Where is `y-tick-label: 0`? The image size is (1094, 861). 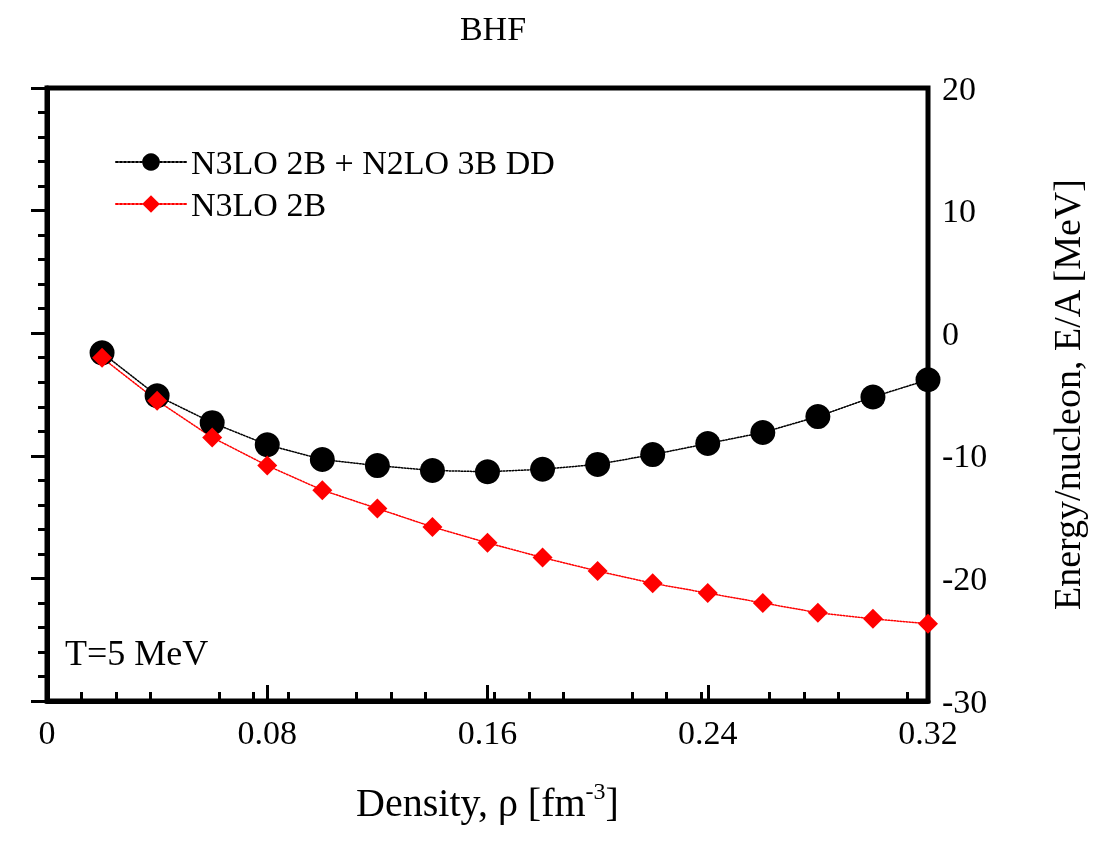 y-tick-label: 0 is located at coordinates (950, 333).